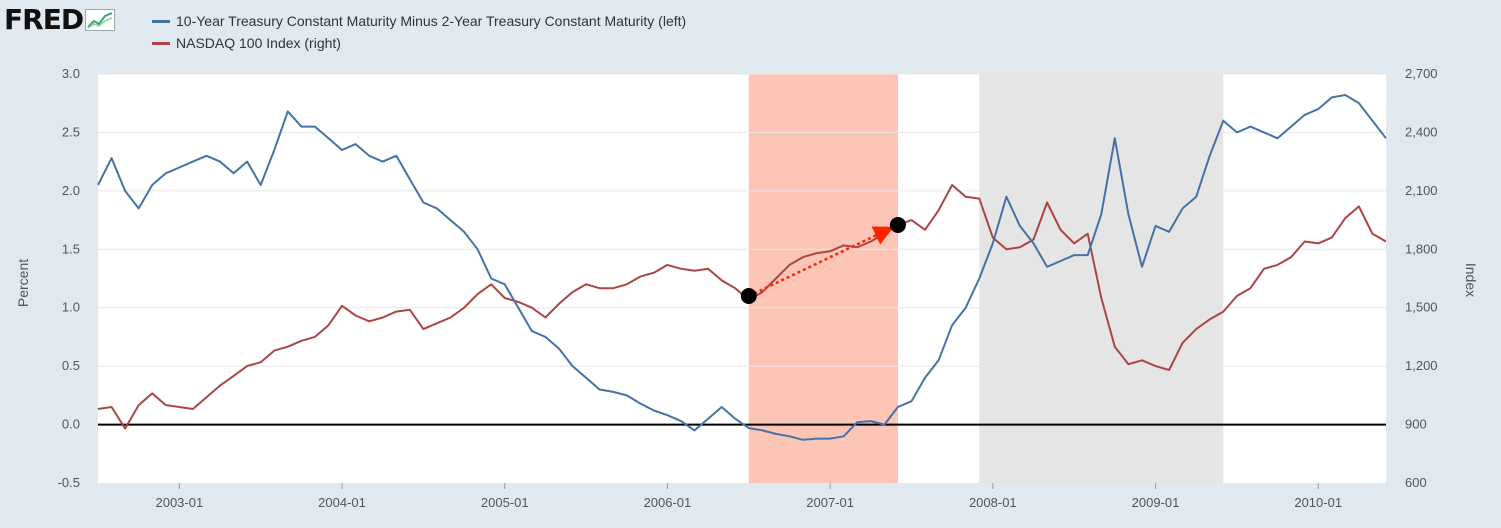  Describe the element at coordinates (1421, 131) in the screenshot. I see `y-right-tick-label: 2,400` at that location.